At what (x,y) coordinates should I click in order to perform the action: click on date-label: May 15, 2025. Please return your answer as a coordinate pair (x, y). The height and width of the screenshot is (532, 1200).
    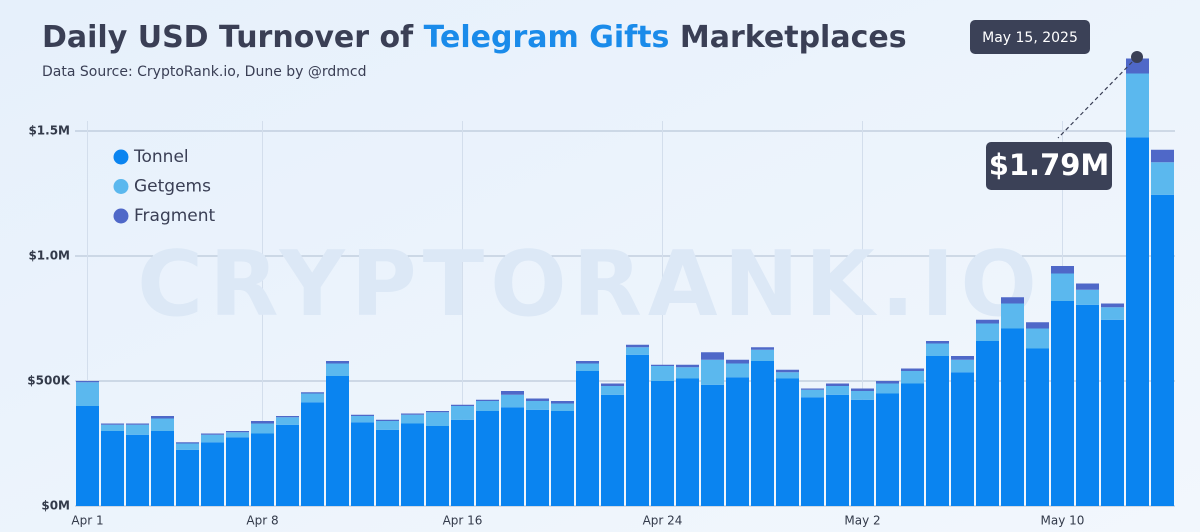
    Looking at the image, I should click on (1030, 38).